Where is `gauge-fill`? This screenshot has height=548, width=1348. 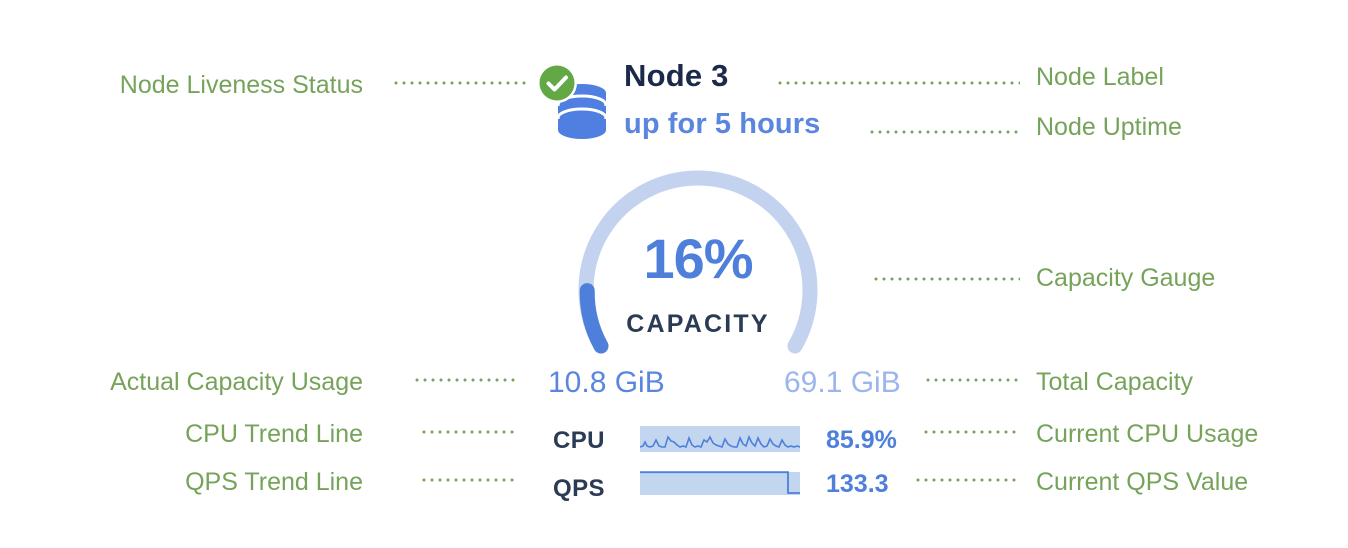 gauge-fill is located at coordinates (594, 318).